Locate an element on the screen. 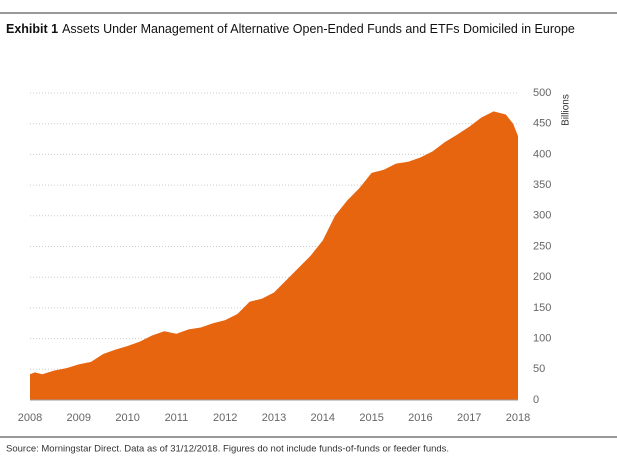  x-tick-label: 2009 is located at coordinates (79, 418).